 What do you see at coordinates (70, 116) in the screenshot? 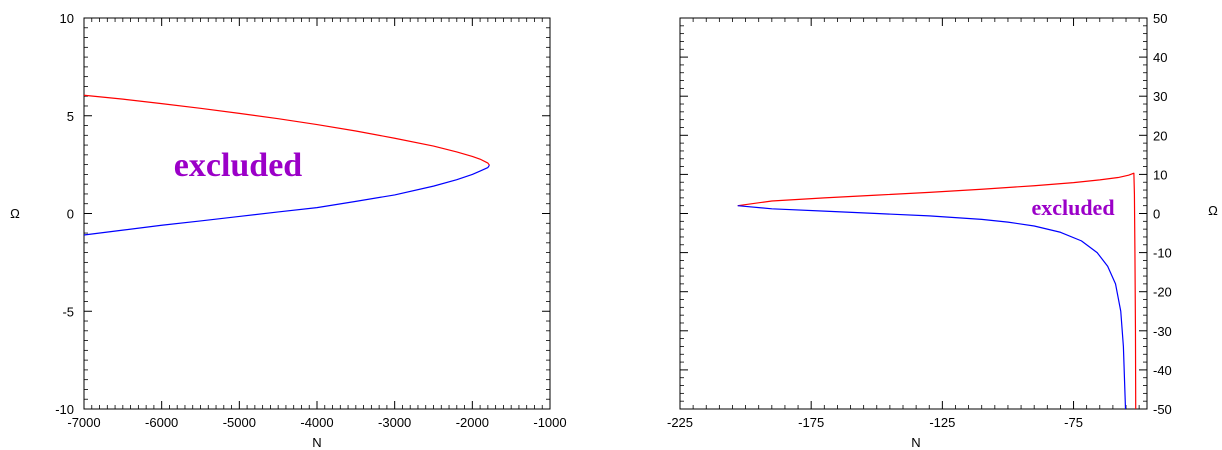
I see `y-tick-label: 5` at bounding box center [70, 116].